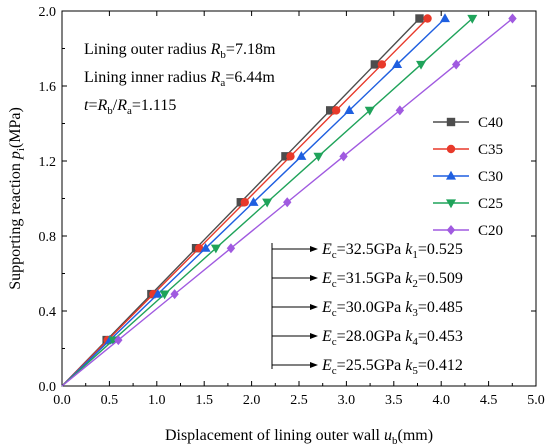 Image resolution: width=550 pixels, height=448 pixels. I want to click on x-tick-label: 1.5, so click(204, 400).